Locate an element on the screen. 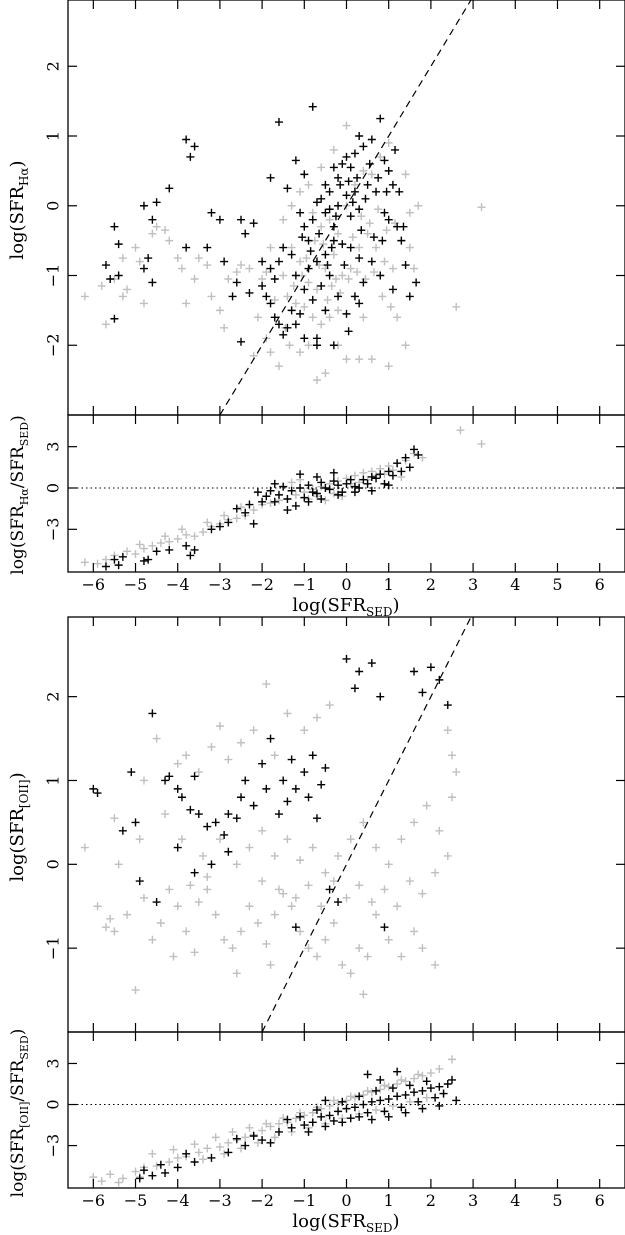 The width and height of the screenshot is (625, 1235). one-to-one-line-path is located at coordinates (345, 208).